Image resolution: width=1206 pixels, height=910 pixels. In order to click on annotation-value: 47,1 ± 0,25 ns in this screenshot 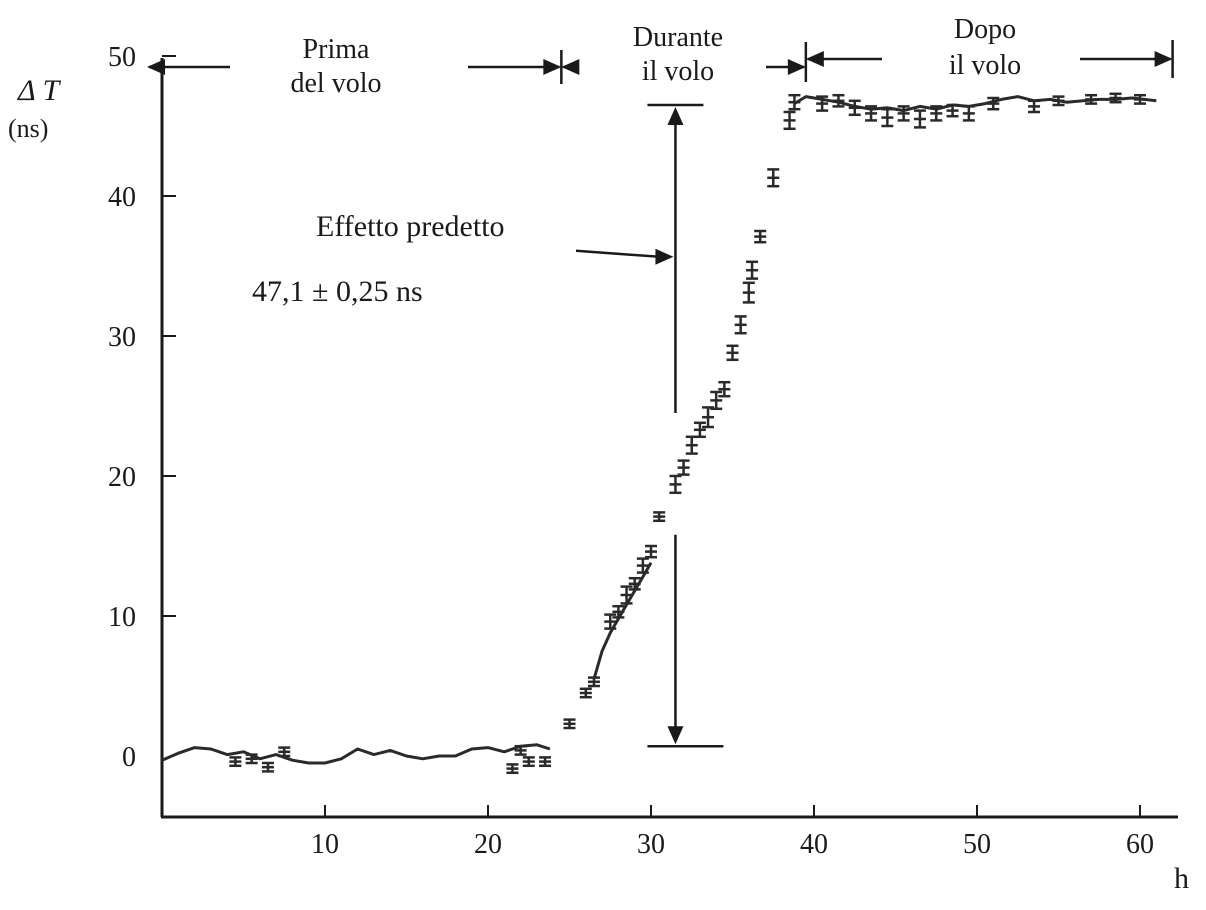, I will do `click(337, 291)`.